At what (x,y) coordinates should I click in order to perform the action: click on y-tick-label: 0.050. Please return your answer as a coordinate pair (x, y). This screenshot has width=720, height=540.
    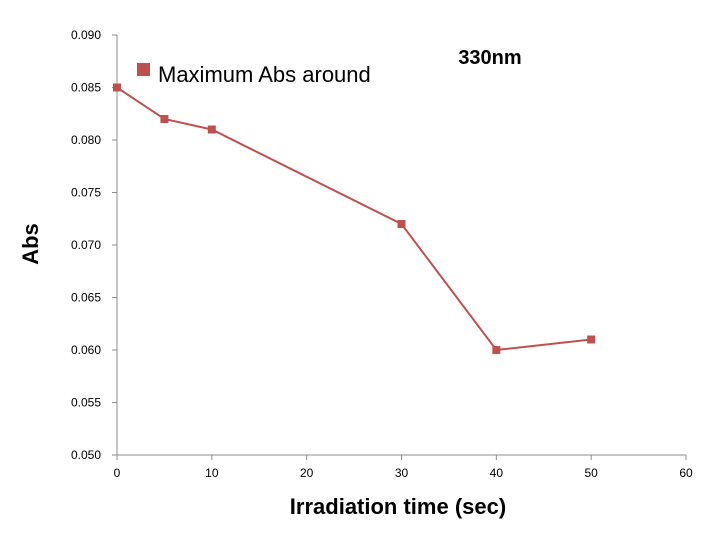
    Looking at the image, I should click on (86, 455).